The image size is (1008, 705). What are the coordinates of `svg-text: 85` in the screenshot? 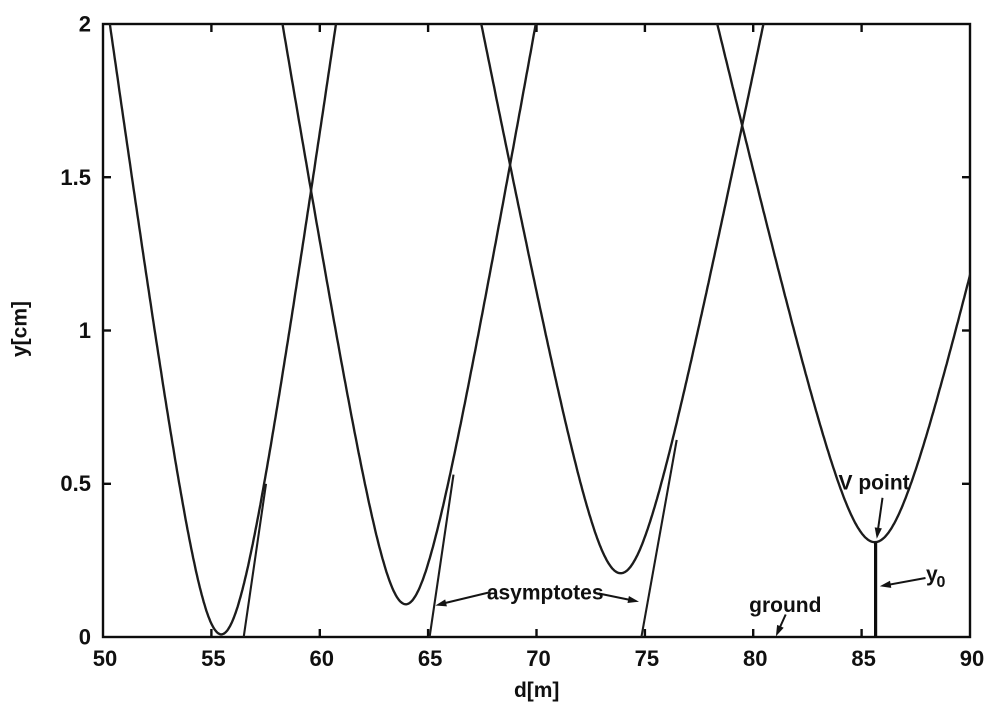 It's located at (863, 658).